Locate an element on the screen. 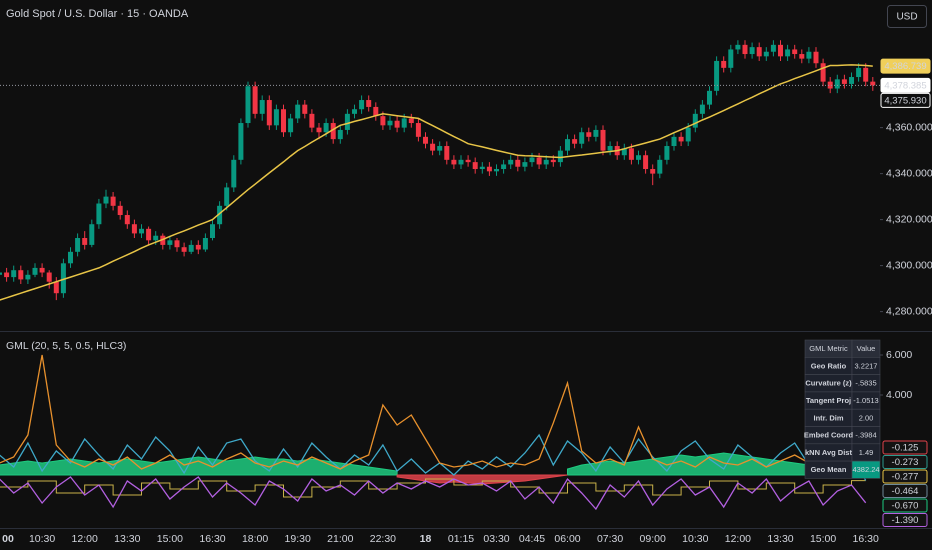 This screenshot has width=932, height=550. currency-button is located at coordinates (907, 16).